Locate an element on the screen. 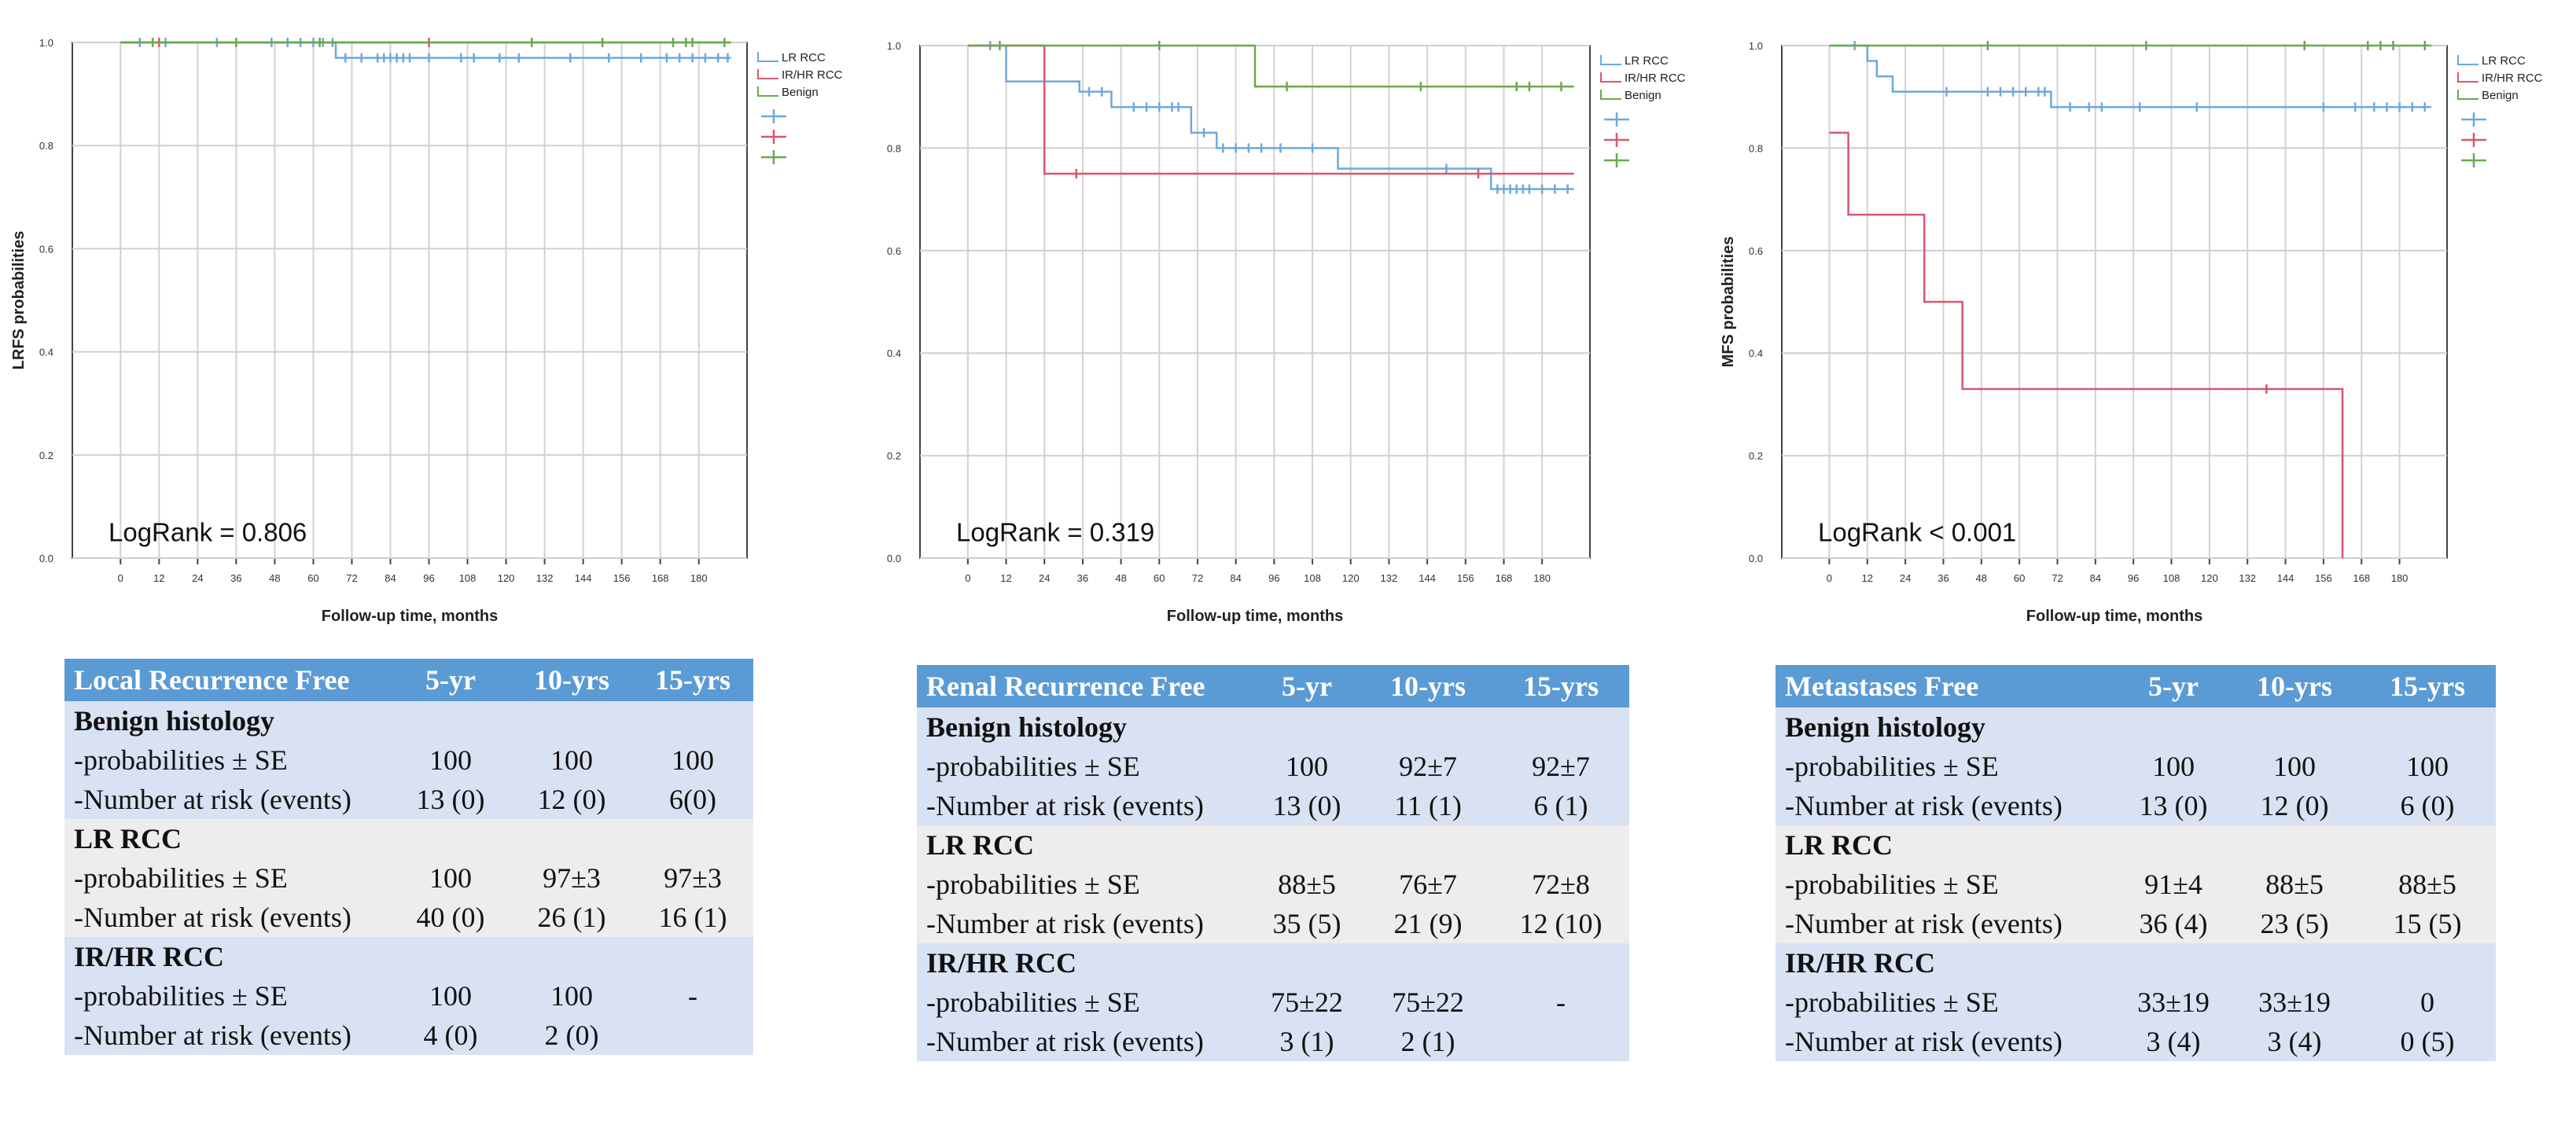 The height and width of the screenshot is (1139, 2576). table-header-cell: 10-yrs is located at coordinates (1427, 686).